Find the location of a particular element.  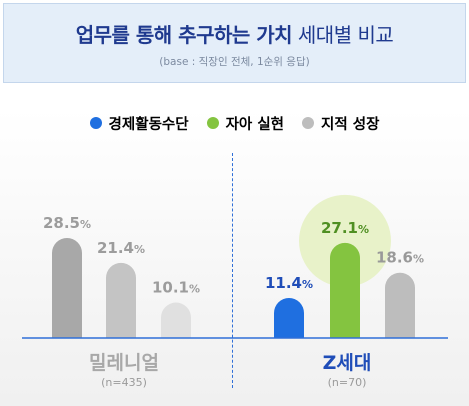

highlight-circle is located at coordinates (345, 240).